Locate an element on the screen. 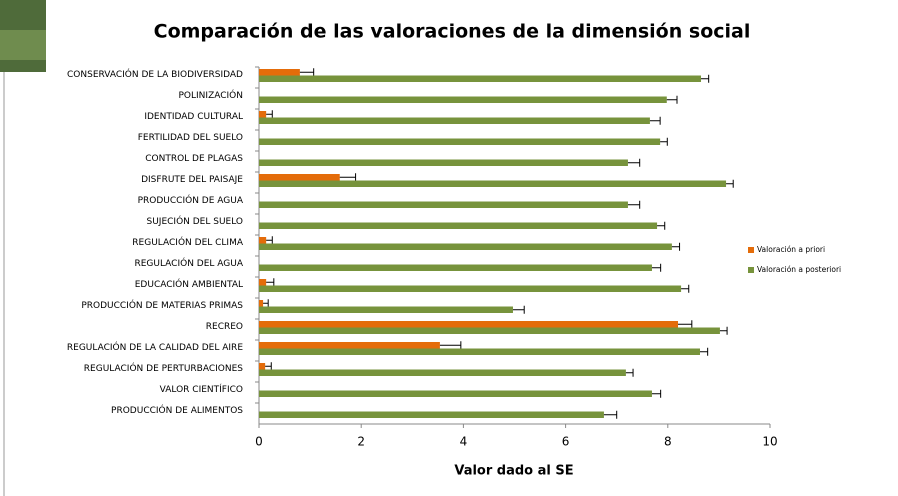  y-tick-label: VALOR CIENTÍFICO is located at coordinates (201, 389).